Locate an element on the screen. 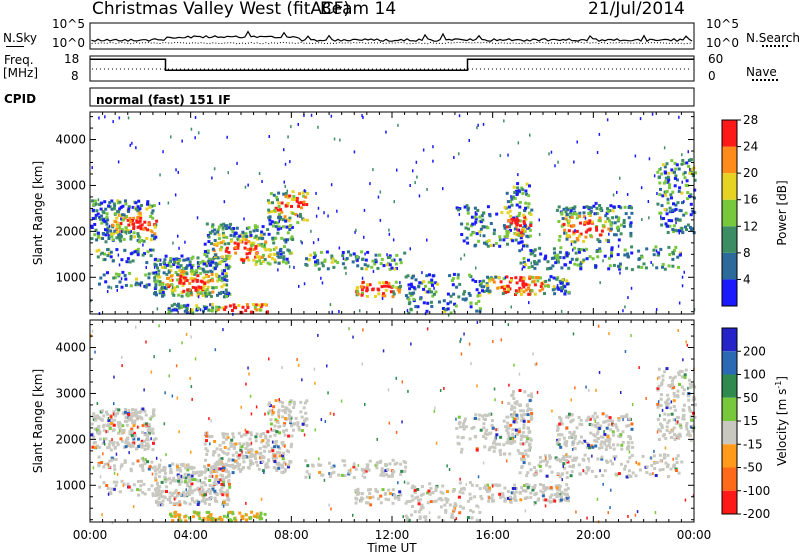 This screenshot has width=800, height=554. colorbar-tick-label: 20 is located at coordinates (750, 173).